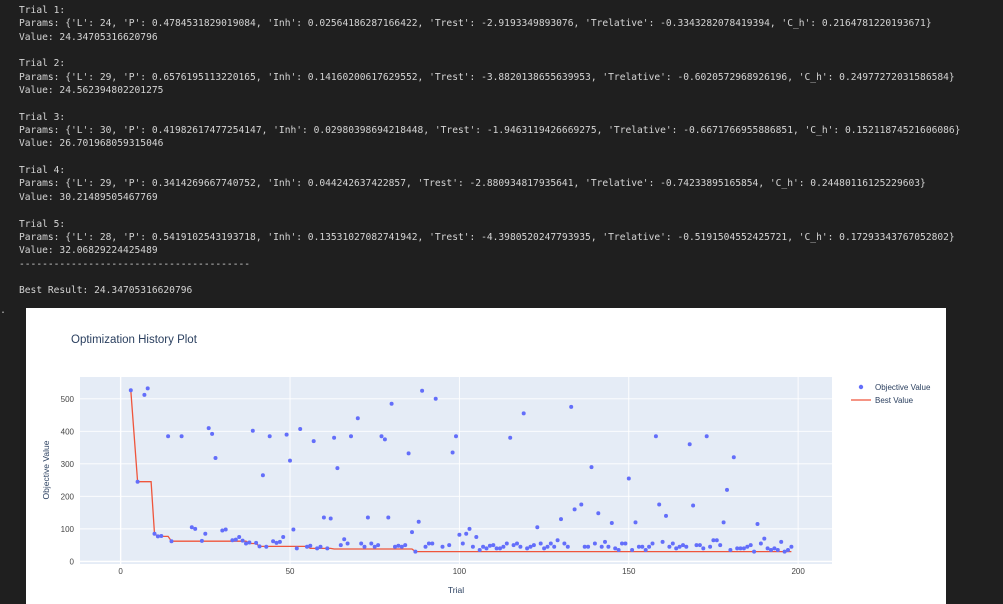 The width and height of the screenshot is (1003, 604). I want to click on console-line: Value: 24.34705316620796, so click(88, 37).